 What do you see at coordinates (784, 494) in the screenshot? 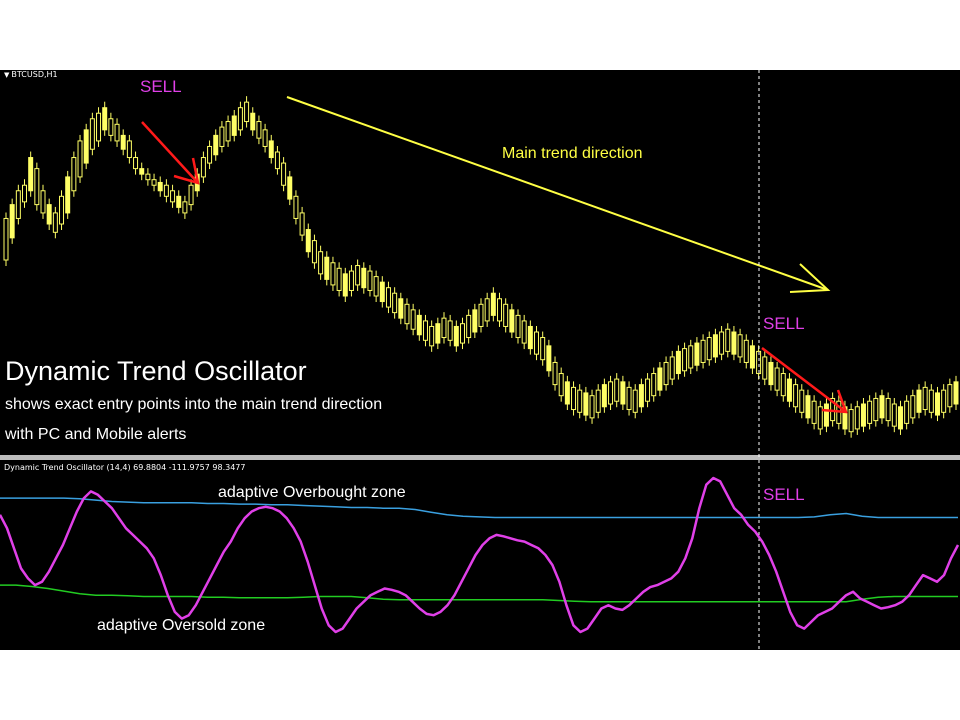
I see `sell-label-3: SELL` at bounding box center [784, 494].